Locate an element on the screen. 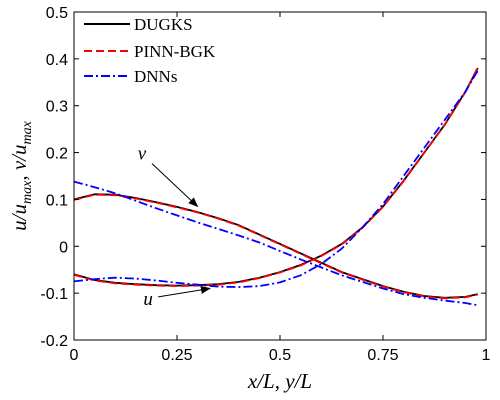 The image size is (500, 400). x-axis-label: x/L, y/L is located at coordinates (279, 381).